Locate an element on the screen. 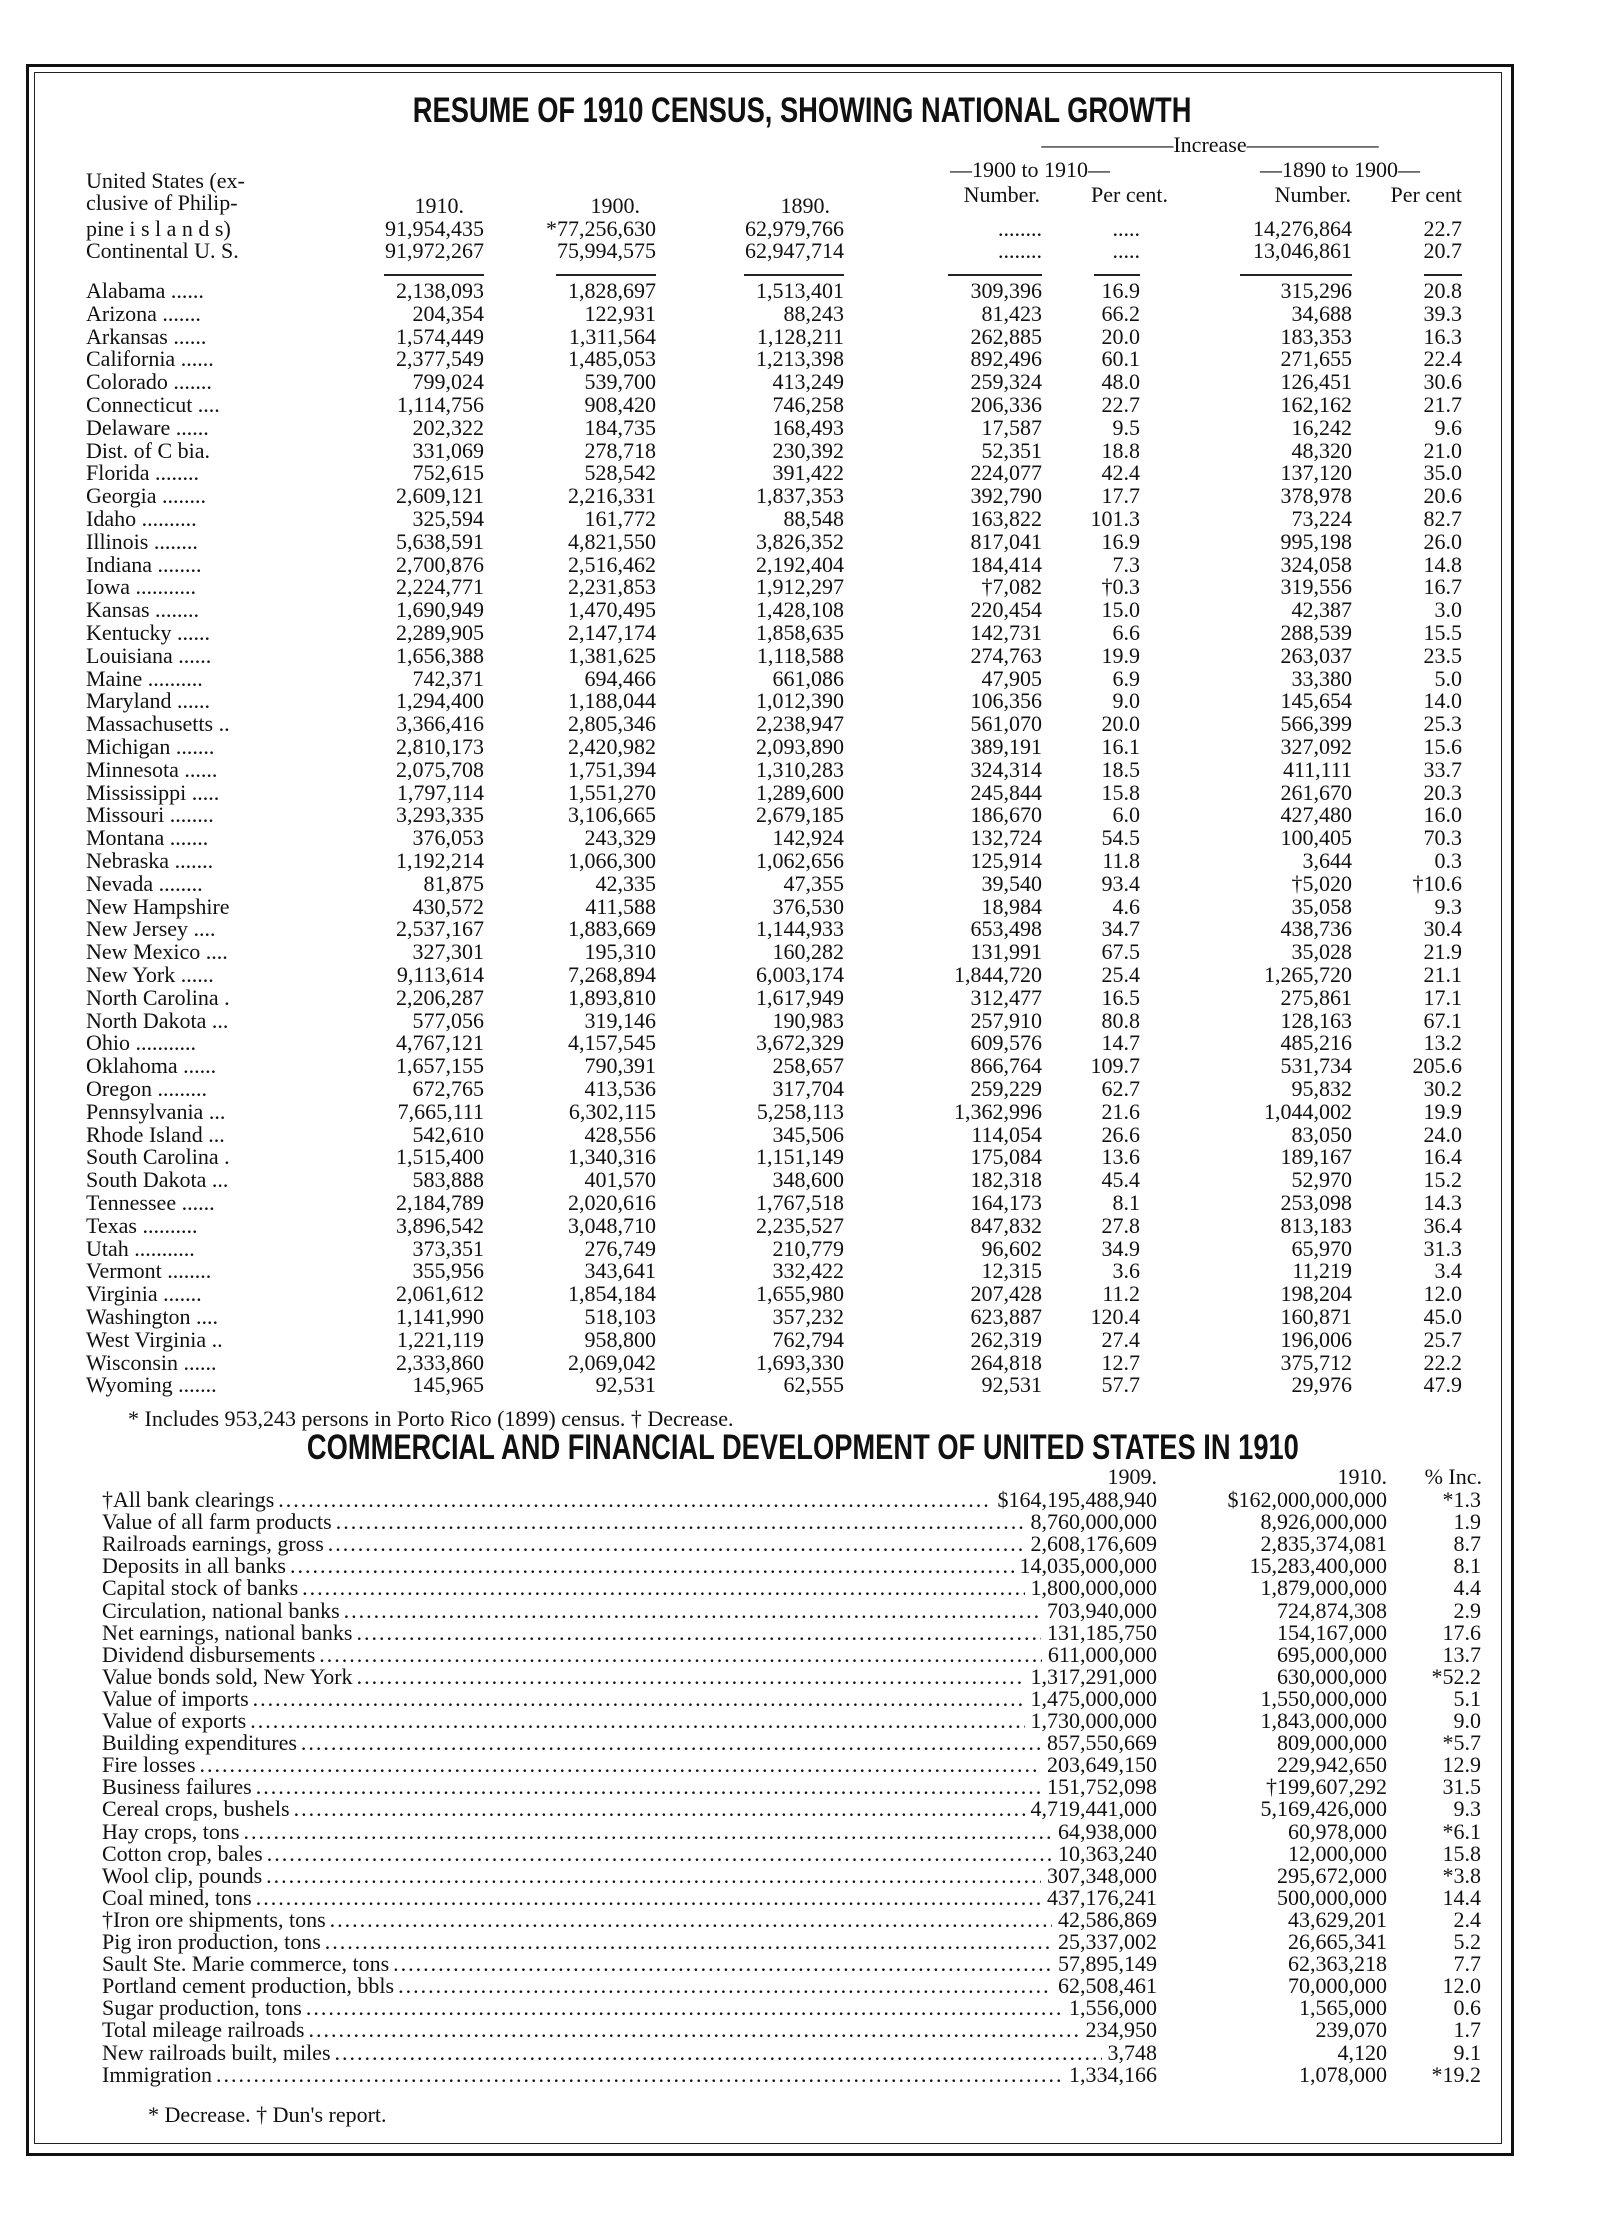 The height and width of the screenshot is (2221, 1605). value-1909: 14,035,000,000 is located at coordinates (1088, 1566).